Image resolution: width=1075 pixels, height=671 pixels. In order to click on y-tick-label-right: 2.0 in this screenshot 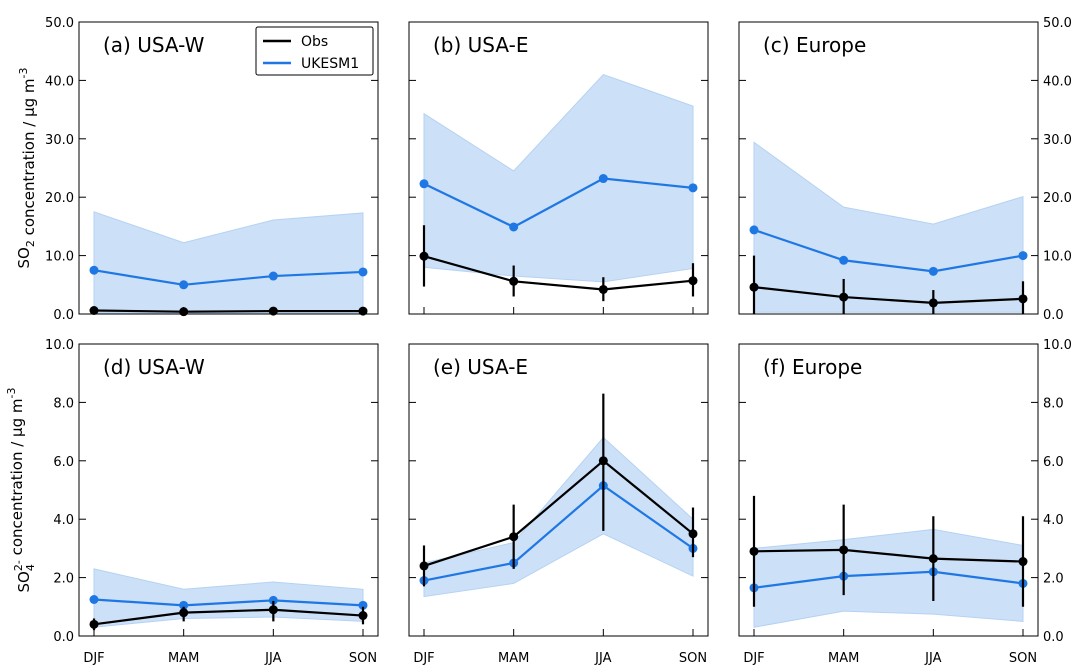, I will do `click(1053, 579)`.